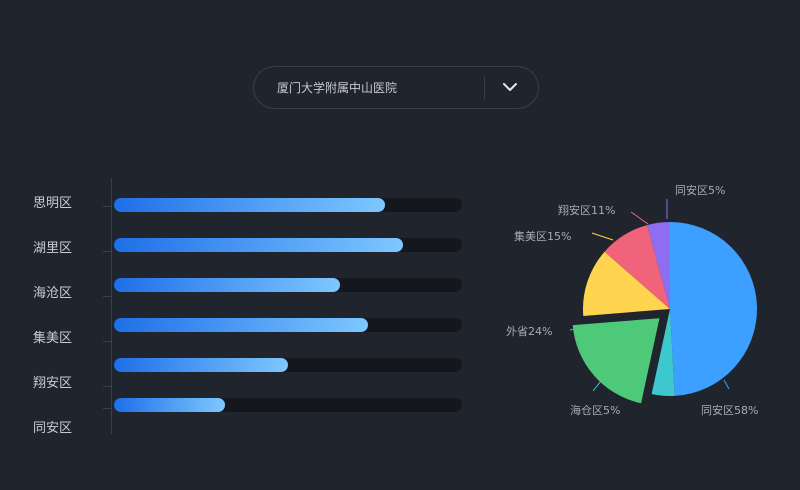 The height and width of the screenshot is (490, 800). Describe the element at coordinates (595, 410) in the screenshot. I see `pie-label: 海仓区5%` at that location.